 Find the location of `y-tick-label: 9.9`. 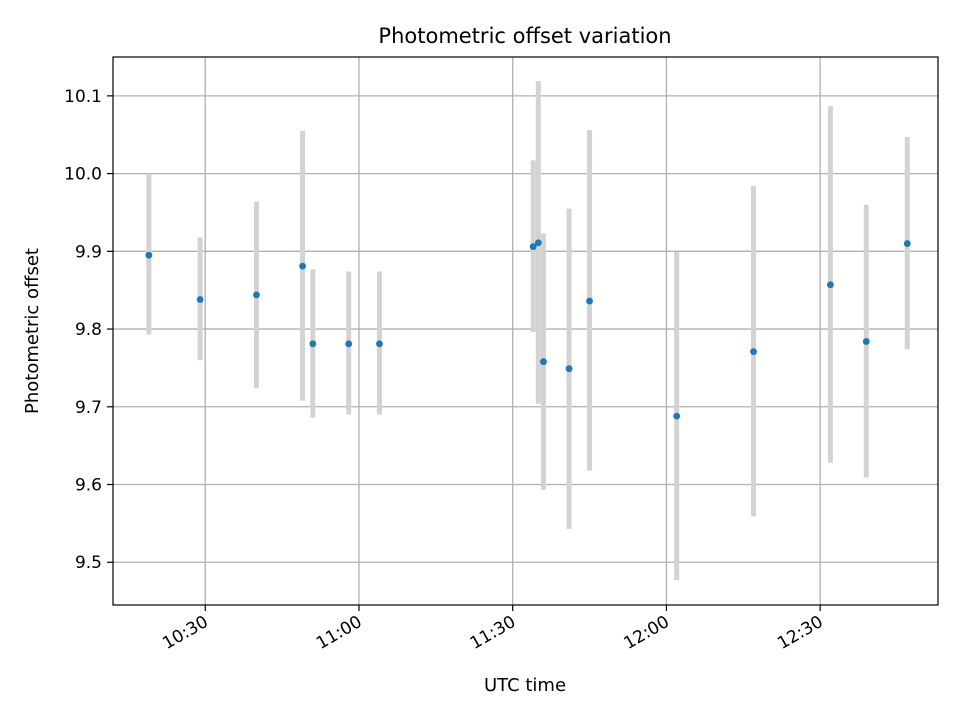

y-tick-label: 9.9 is located at coordinates (88, 252).